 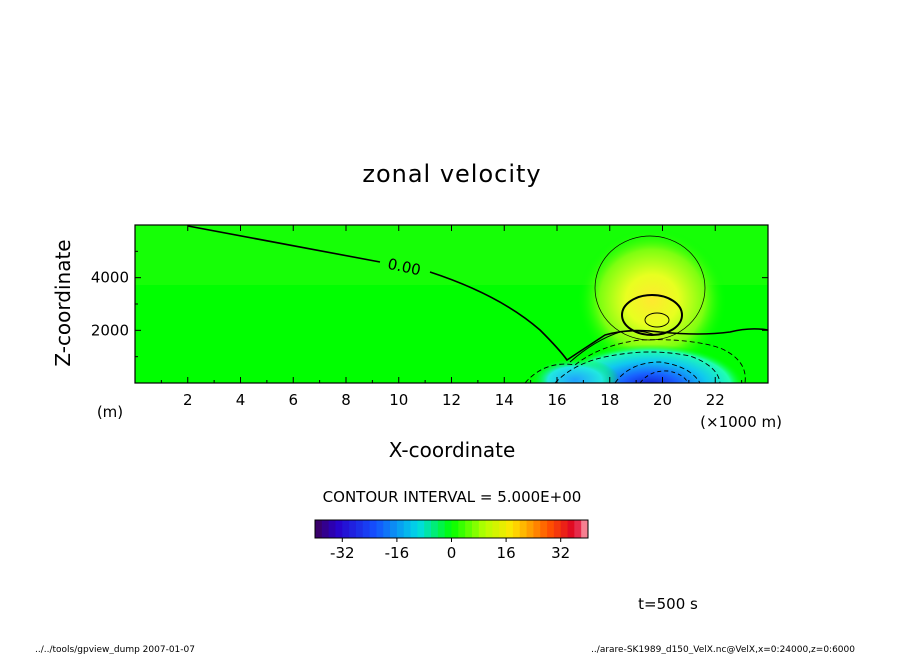 What do you see at coordinates (451, 400) in the screenshot?
I see `x-tick-label: 12` at bounding box center [451, 400].